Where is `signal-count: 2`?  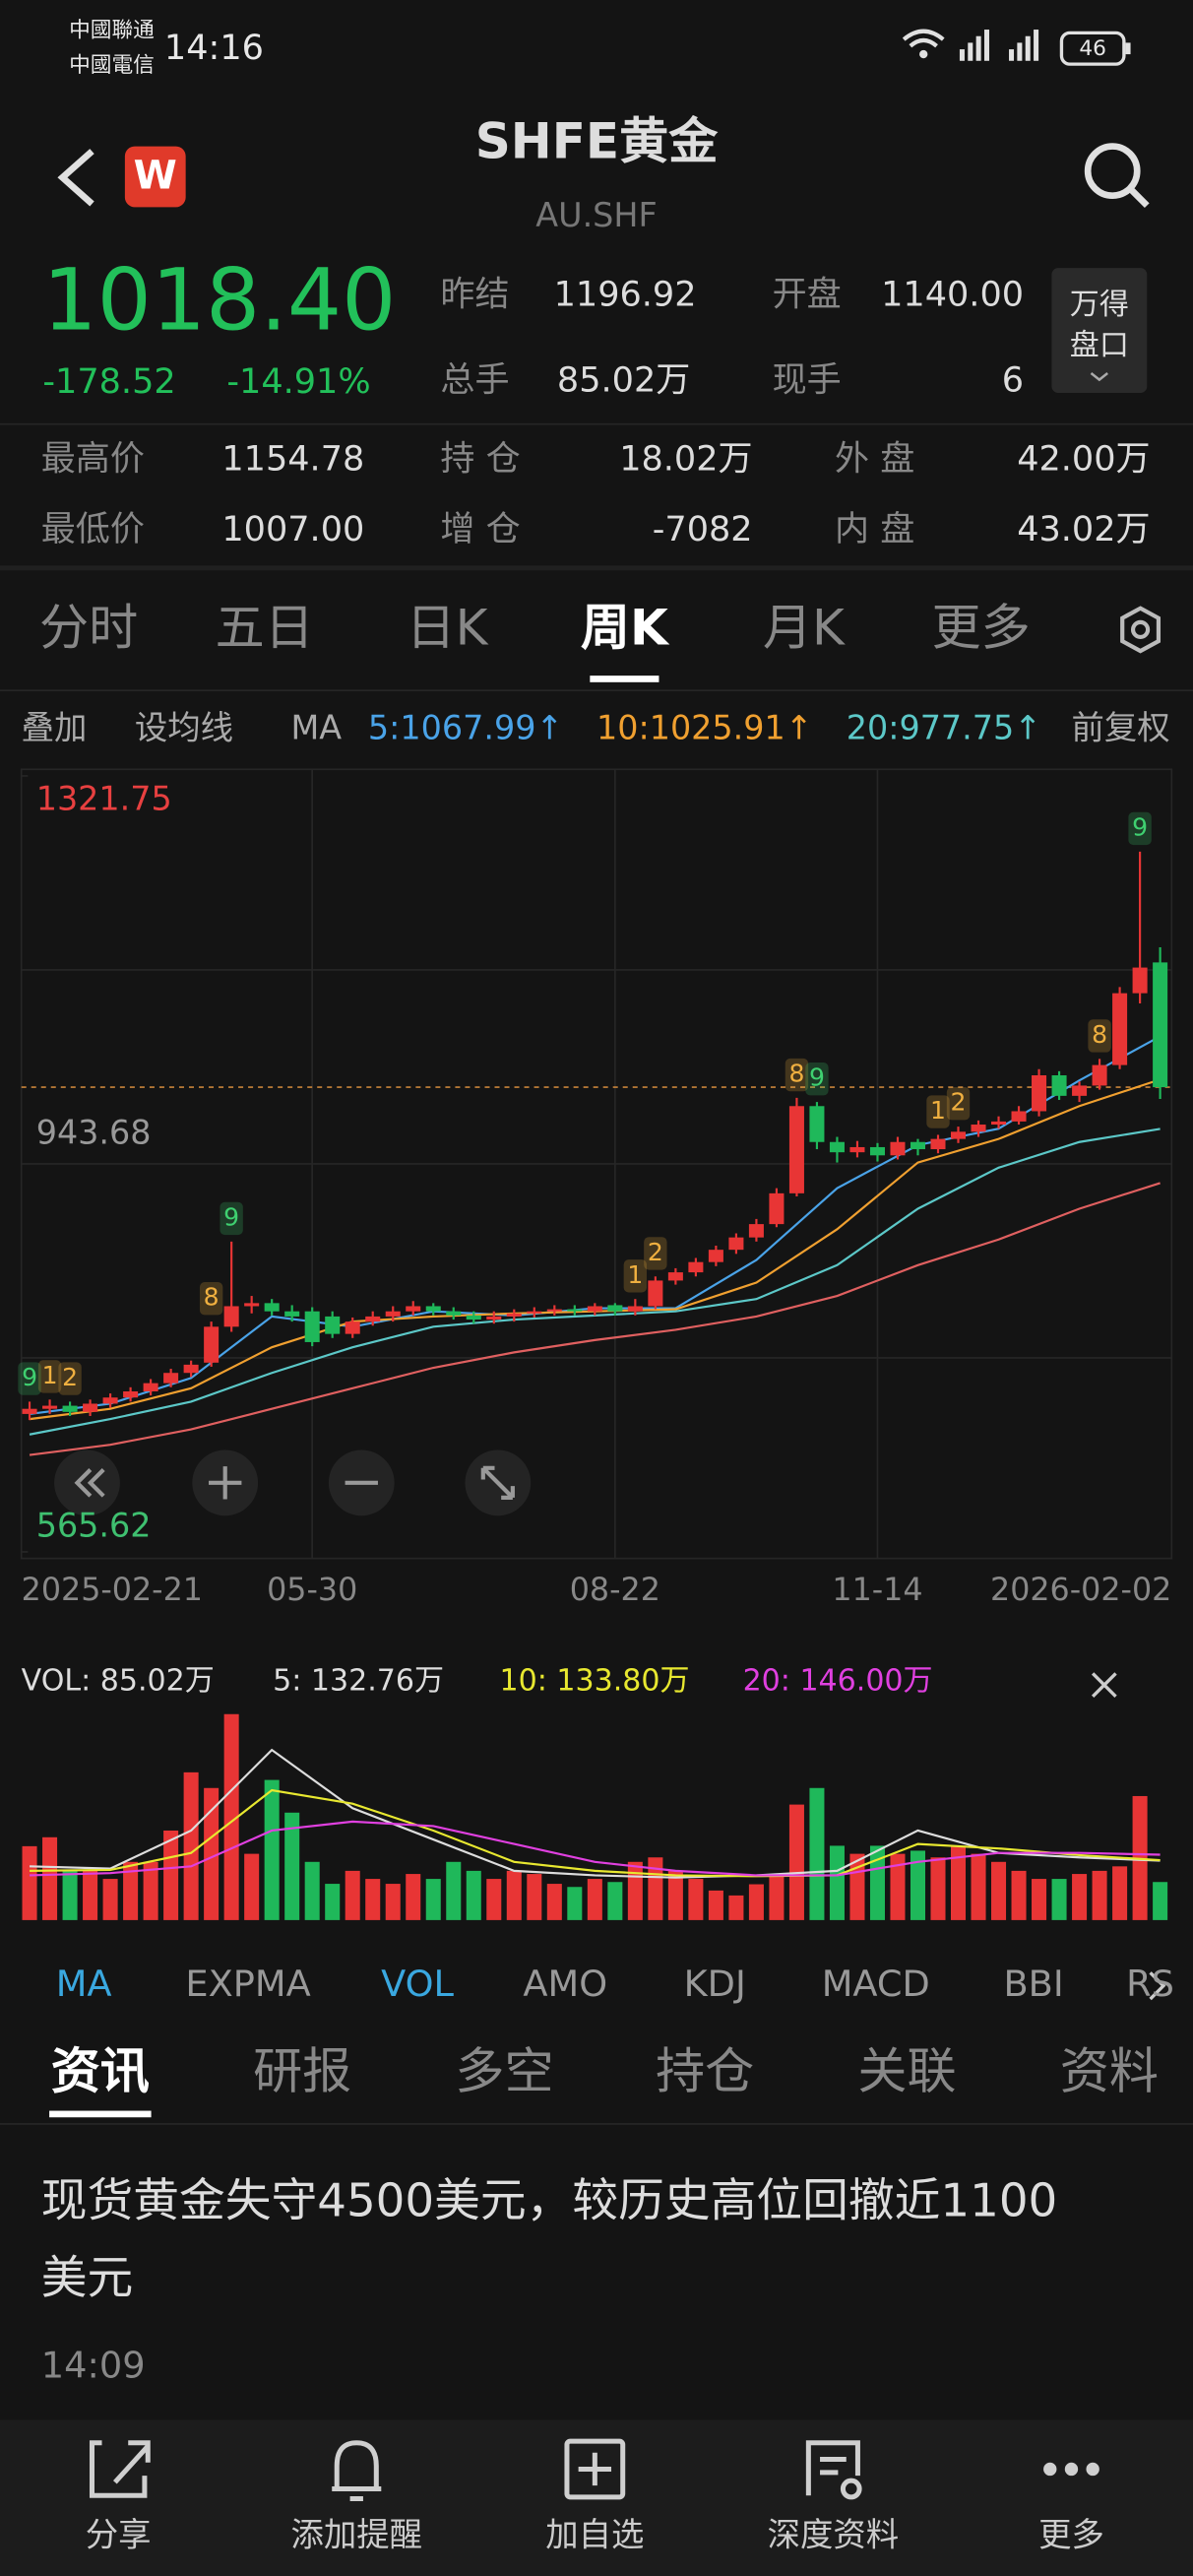 signal-count: 2 is located at coordinates (70, 1377).